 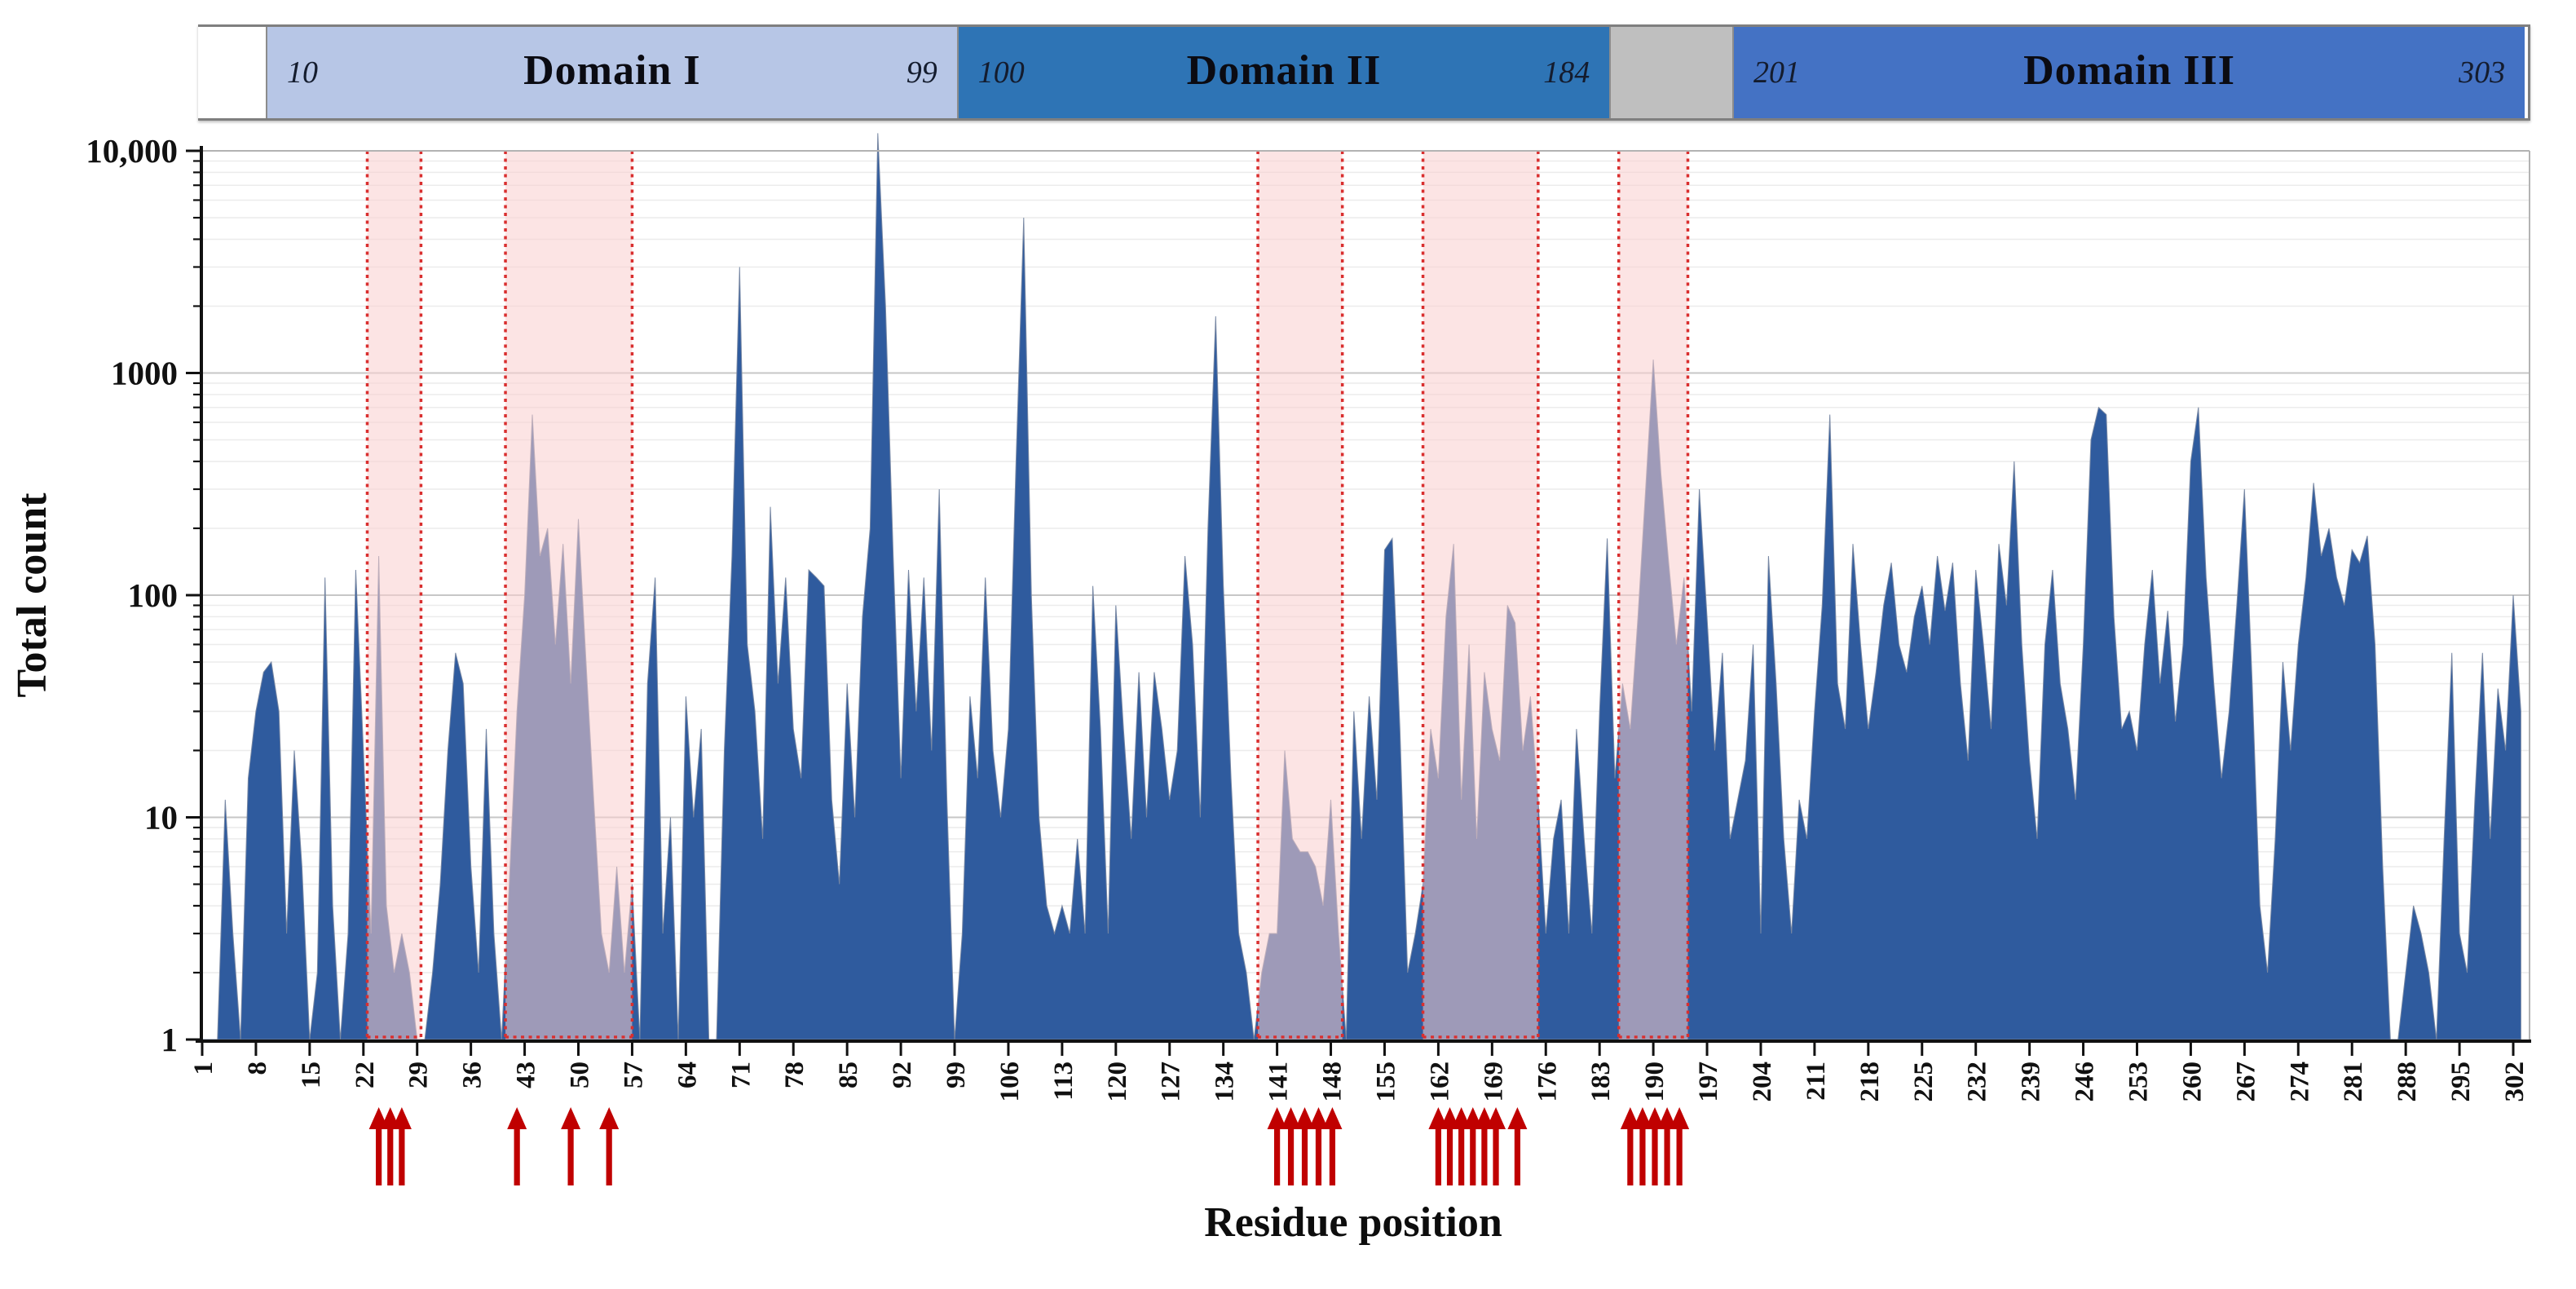 What do you see at coordinates (1493, 1082) in the screenshot?
I see `x-tick-label: 169` at bounding box center [1493, 1082].